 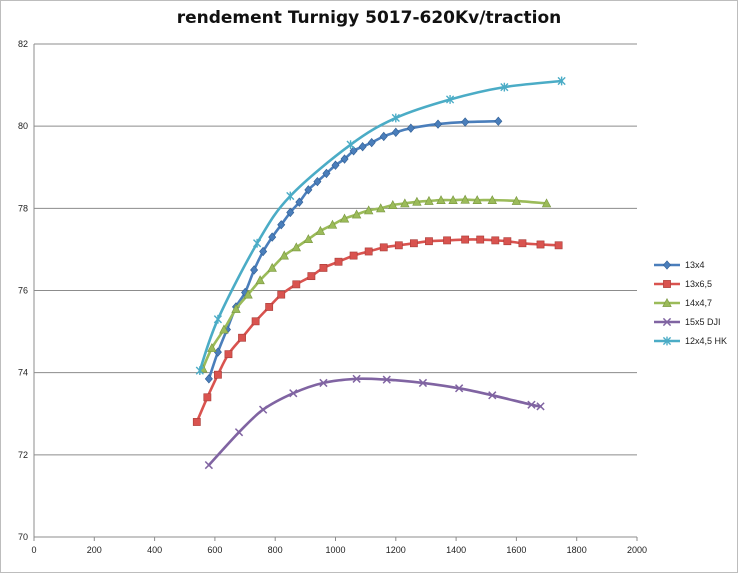 I want to click on legend-item: 15x5 DJI, so click(x=687, y=322).